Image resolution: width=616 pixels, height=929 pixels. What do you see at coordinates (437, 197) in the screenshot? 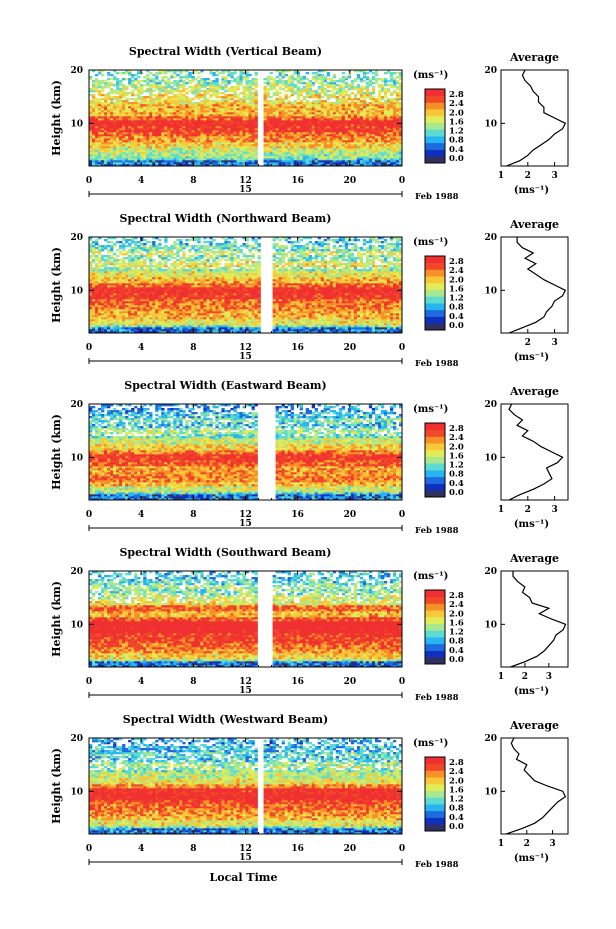
I see `date-label: Feb 1988` at bounding box center [437, 197].